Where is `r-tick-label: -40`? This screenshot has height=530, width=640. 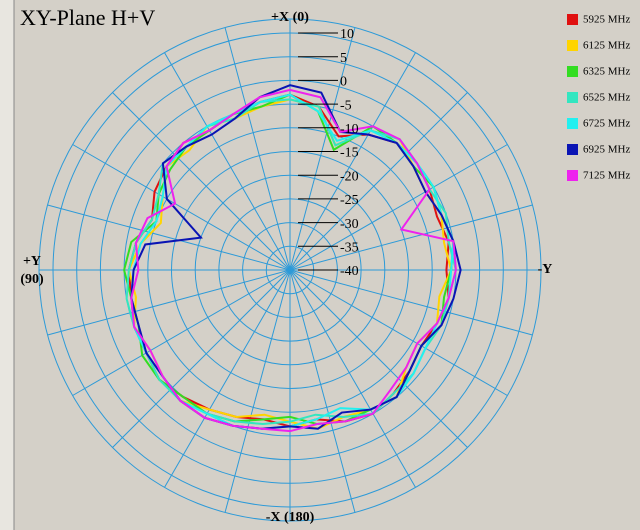 r-tick-label: -40 is located at coordinates (349, 271).